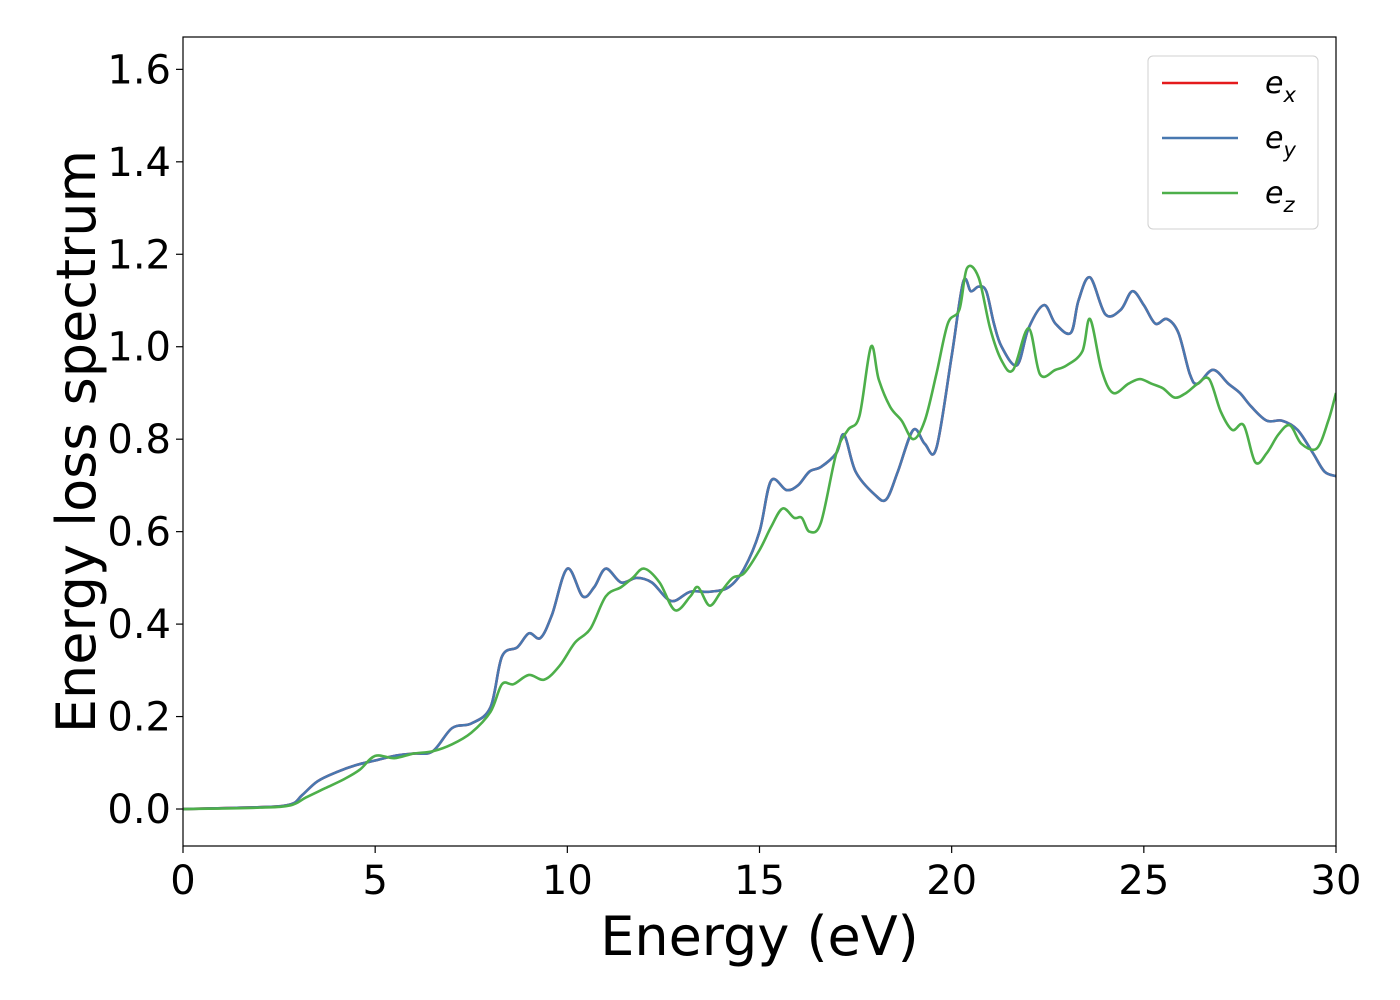  I want to click on y-tick-label: 1.6, so click(139, 70).